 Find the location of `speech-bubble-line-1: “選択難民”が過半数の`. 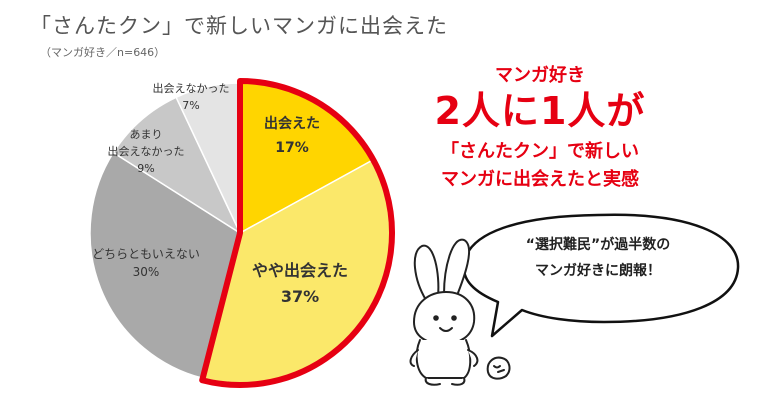

speech-bubble-line-1: “選択難民”が過半数の is located at coordinates (598, 245).